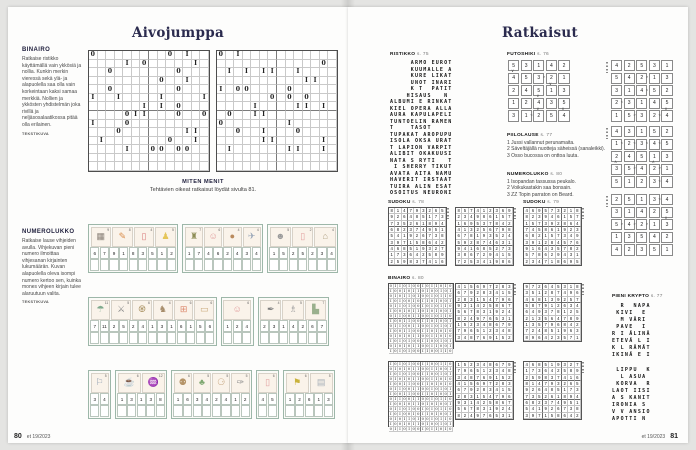  I want to click on geese-icon: ♒ 12, so click(153, 382).